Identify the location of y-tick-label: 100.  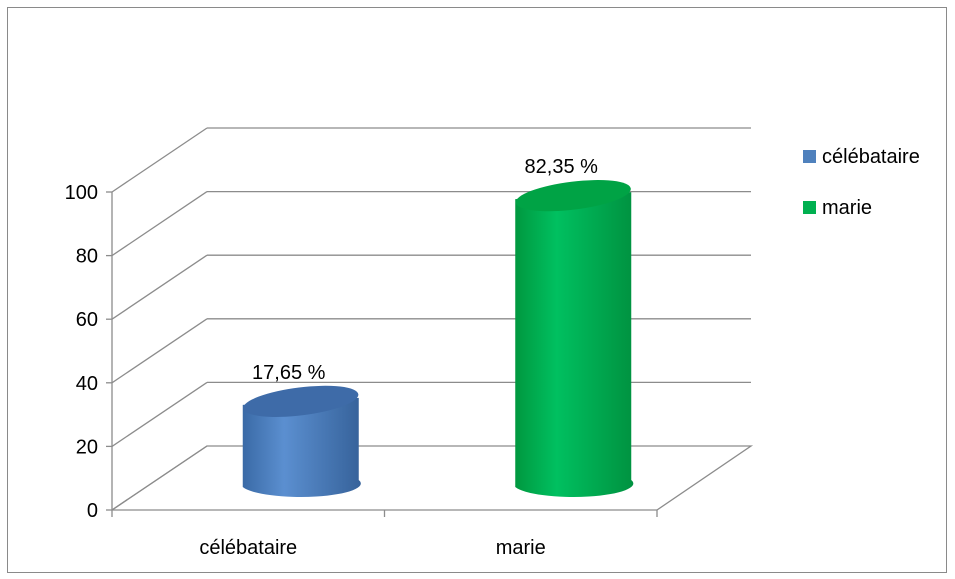
(81, 193).